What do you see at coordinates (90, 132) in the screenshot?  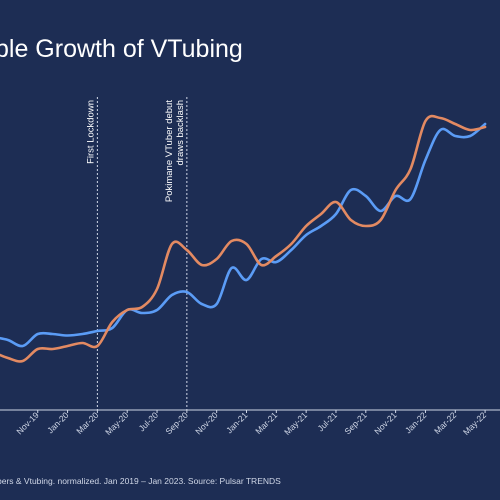 I see `annotation-label: First Lockdown` at bounding box center [90, 132].